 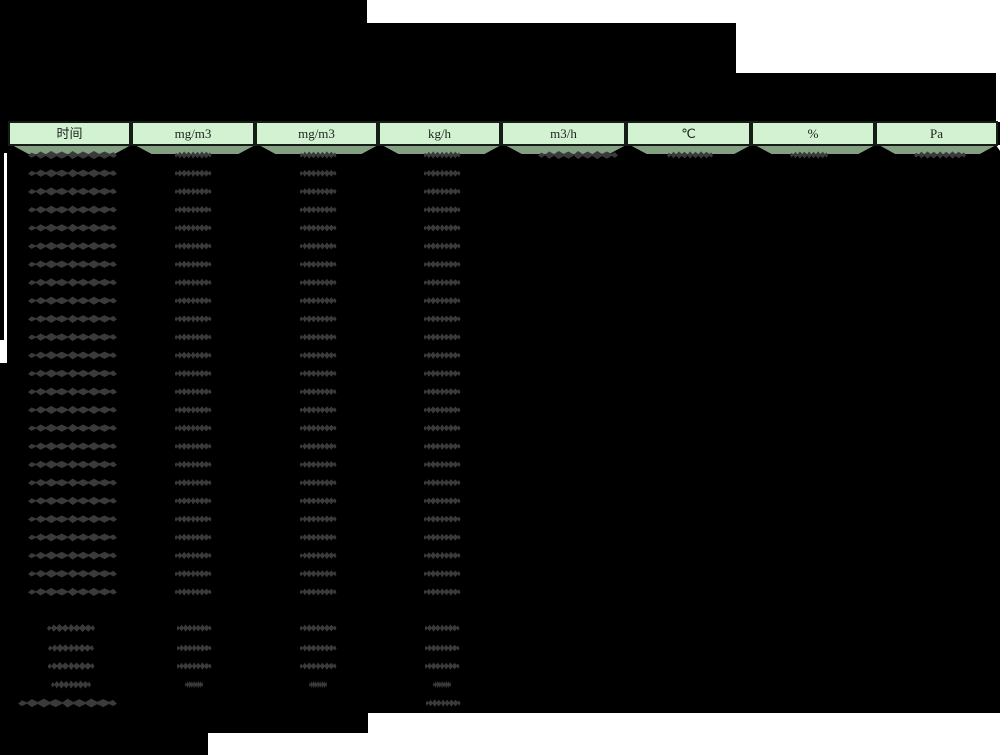 I want to click on header-cell-percent: %, so click(x=813, y=133).